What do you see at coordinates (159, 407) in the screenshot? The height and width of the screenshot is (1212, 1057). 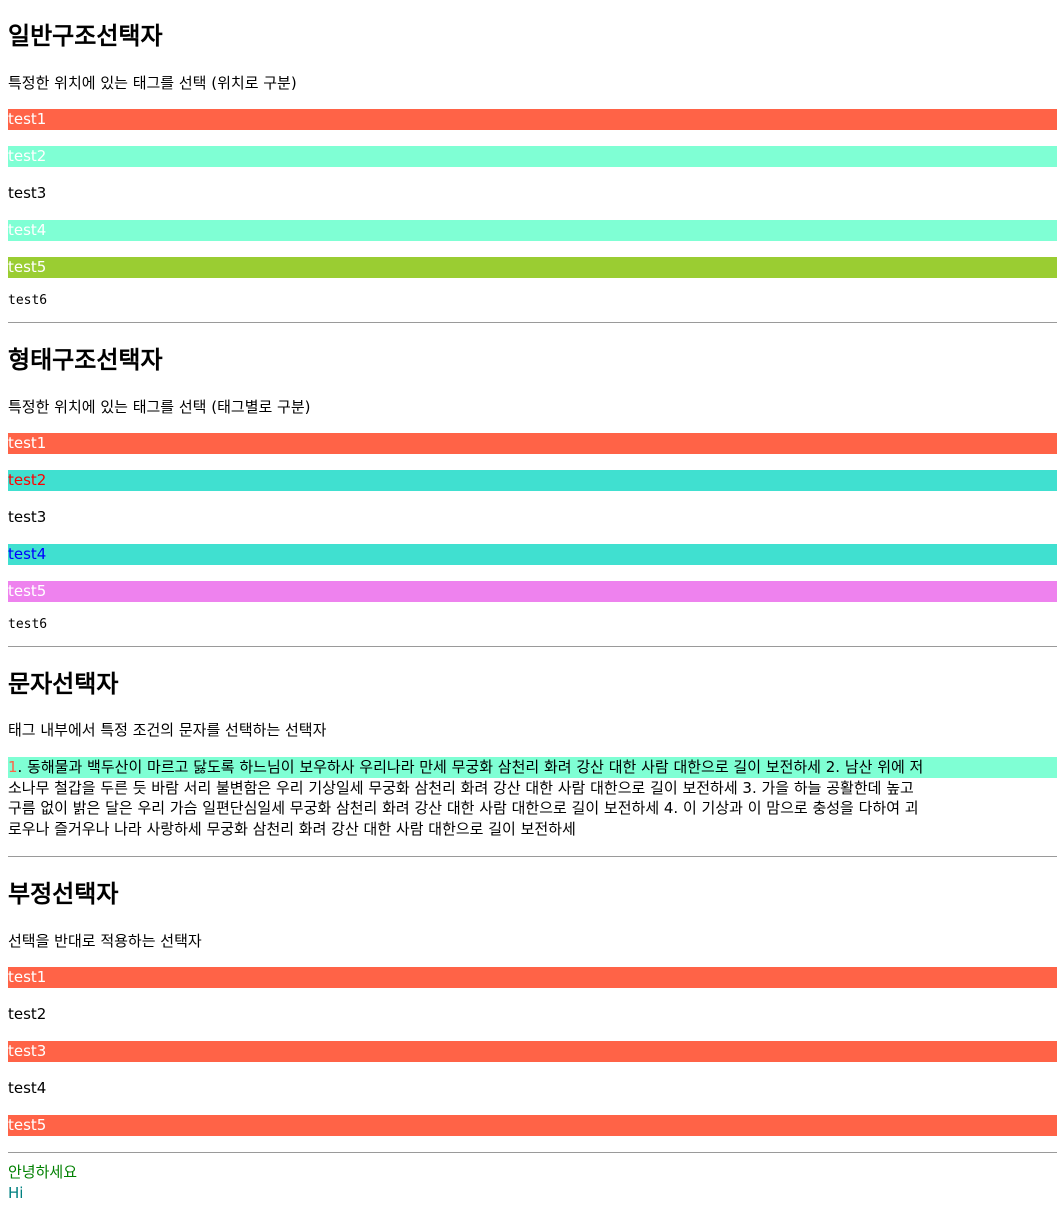 I see `section2-description: 특정한 위치에 있는 태그를 선택 (태그별로 구분)` at bounding box center [159, 407].